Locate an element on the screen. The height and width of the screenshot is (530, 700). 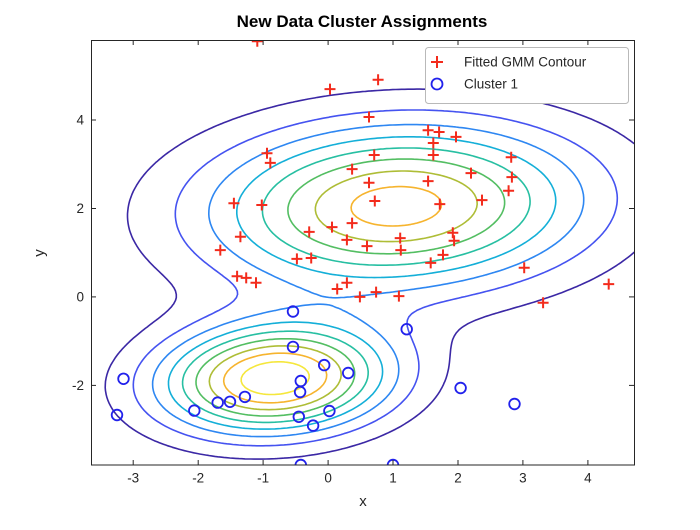
x-tick-label: -1 is located at coordinates (263, 478).